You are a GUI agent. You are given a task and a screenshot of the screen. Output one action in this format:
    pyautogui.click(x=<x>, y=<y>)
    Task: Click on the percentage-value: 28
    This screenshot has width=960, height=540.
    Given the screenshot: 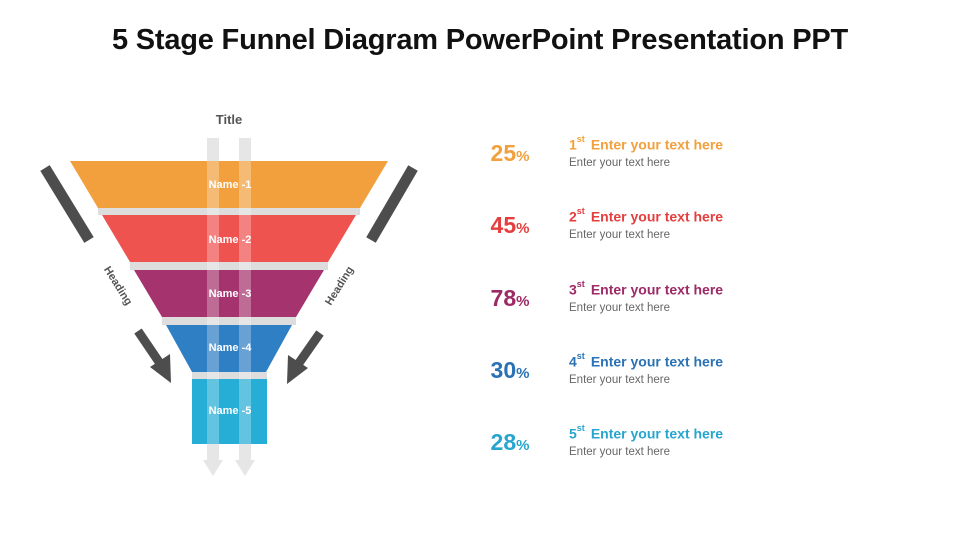 What is the action you would take?
    pyautogui.click(x=503, y=442)
    